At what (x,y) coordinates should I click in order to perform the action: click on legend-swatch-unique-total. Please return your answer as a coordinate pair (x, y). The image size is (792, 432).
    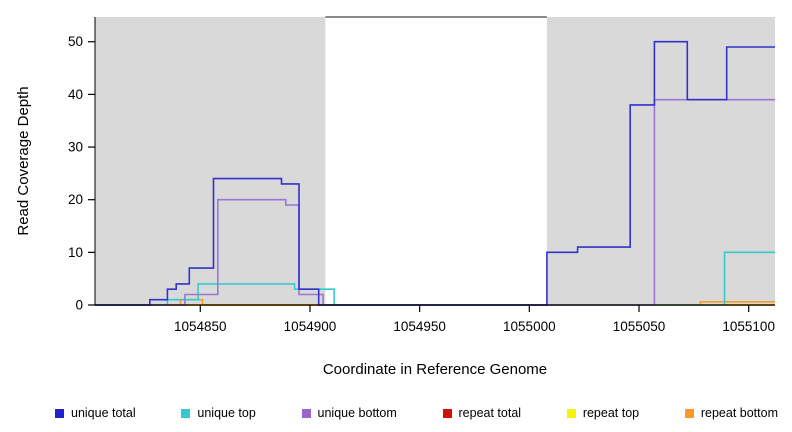
    Looking at the image, I should click on (59, 413).